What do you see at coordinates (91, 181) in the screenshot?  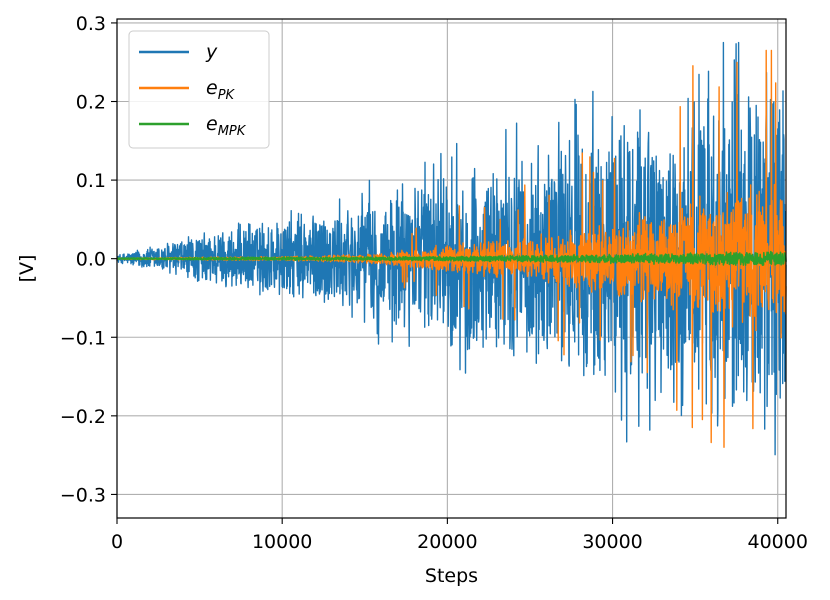 I see `y-tick-label: 0.1` at bounding box center [91, 181].